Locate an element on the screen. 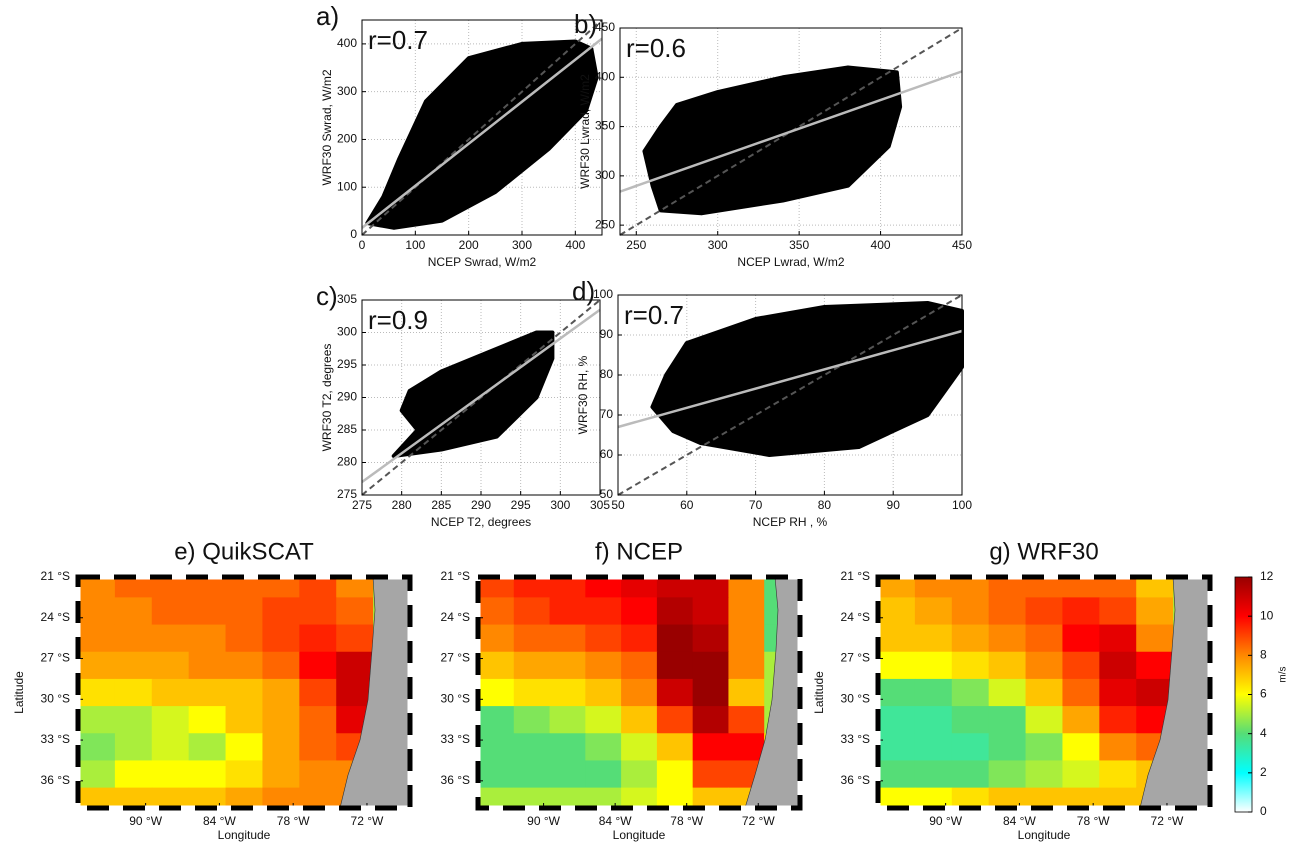 This screenshot has width=1291, height=848. panel-label: c) is located at coordinates (327, 296).